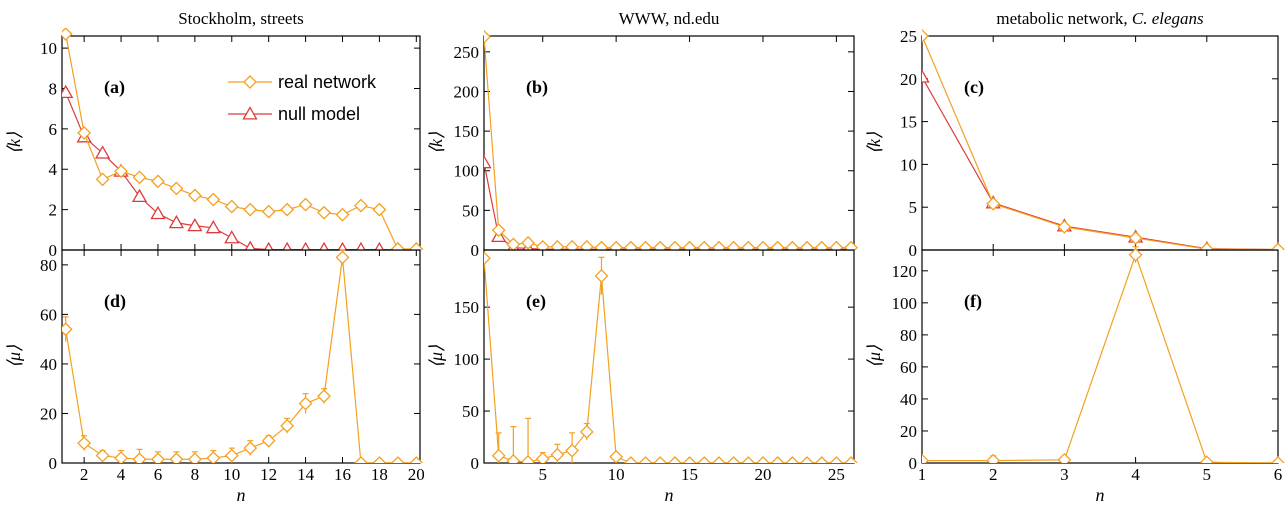 The height and width of the screenshot is (510, 1288). Describe the element at coordinates (306, 474) in the screenshot. I see `x-tick-label: 14` at that location.